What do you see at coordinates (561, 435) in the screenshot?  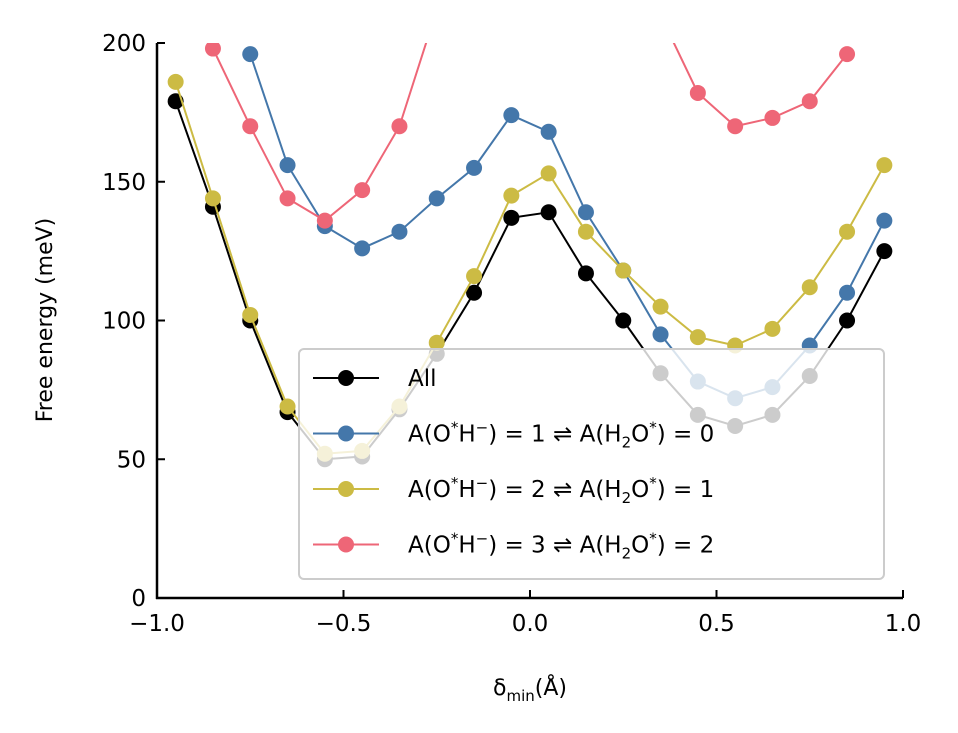 I see `legend-label-1: A(O*H−) = 1 ⇌ A(H2O*) = 0` at bounding box center [561, 435].